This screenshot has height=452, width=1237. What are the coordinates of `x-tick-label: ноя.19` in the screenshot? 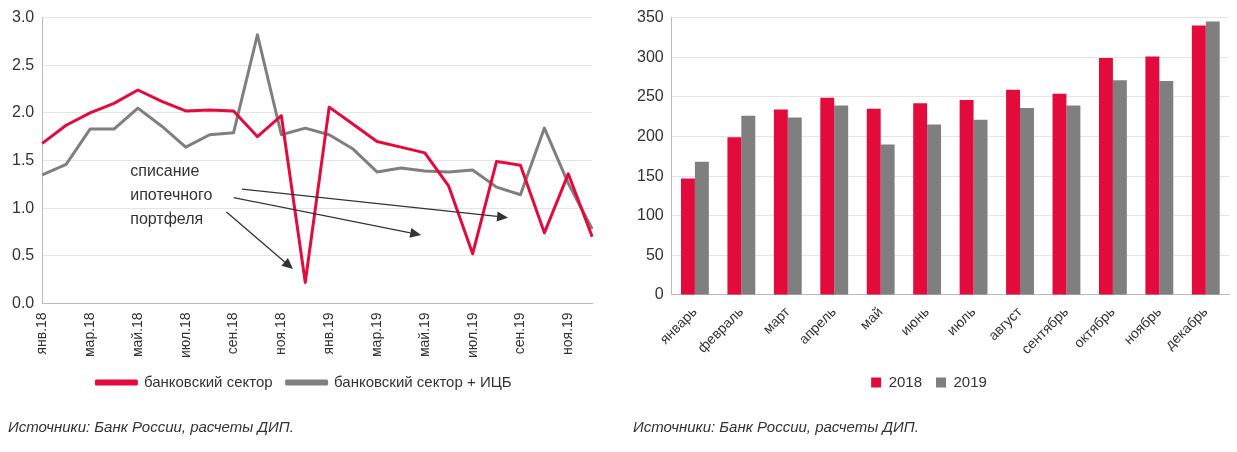 It's located at (567, 333).